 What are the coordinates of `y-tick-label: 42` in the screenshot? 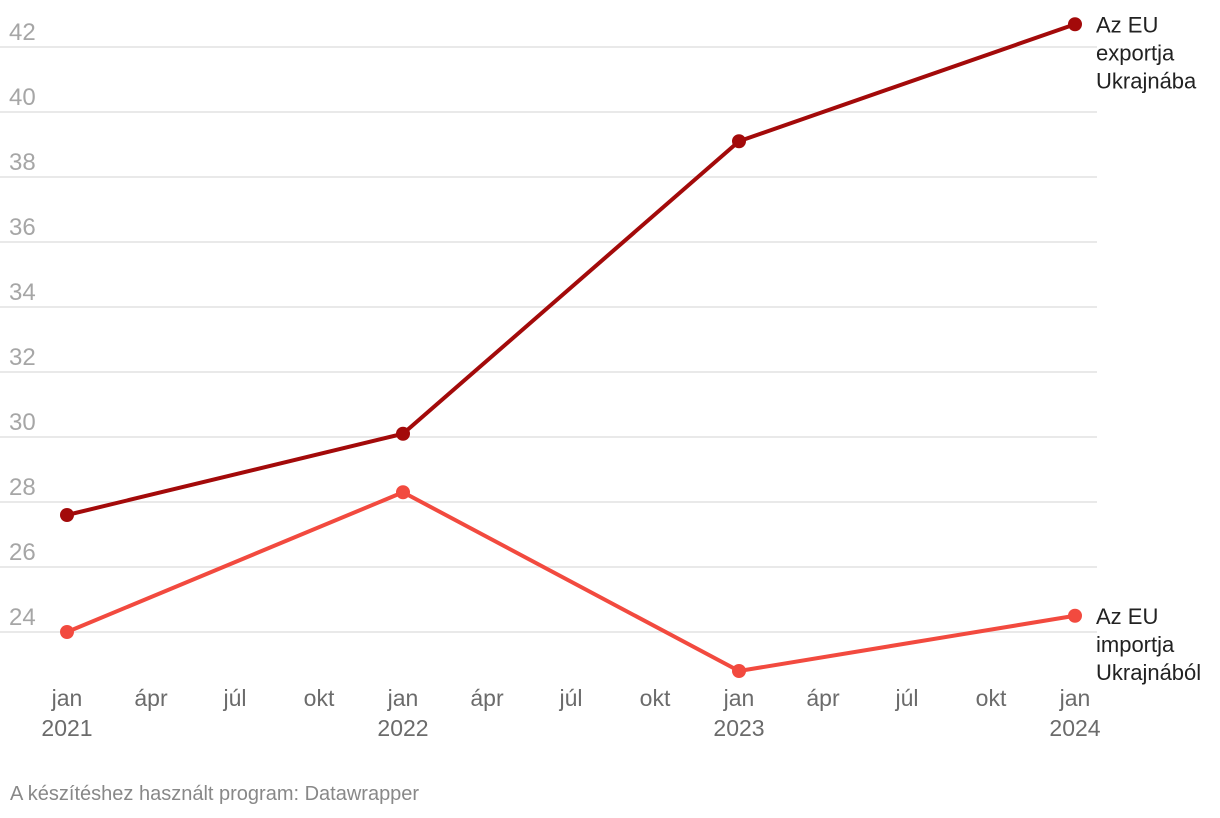 It's located at (22, 32).